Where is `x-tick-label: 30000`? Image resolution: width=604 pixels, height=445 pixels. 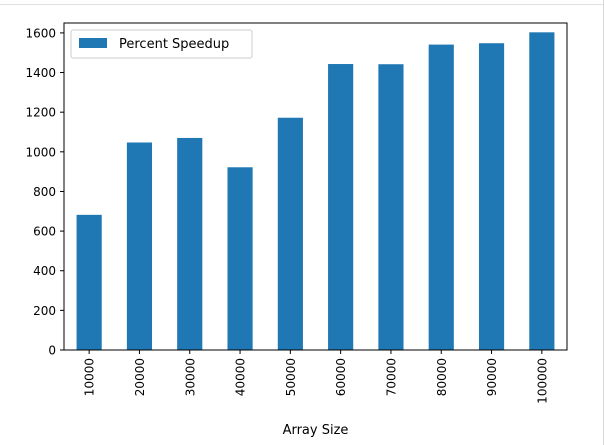
x-tick-label: 30000 is located at coordinates (190, 377).